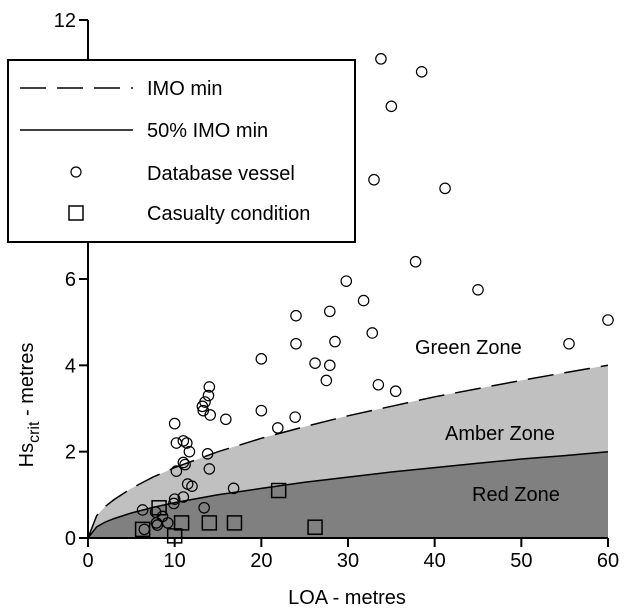 The width and height of the screenshot is (624, 612). I want to click on y-tick-label: 6, so click(70, 280).